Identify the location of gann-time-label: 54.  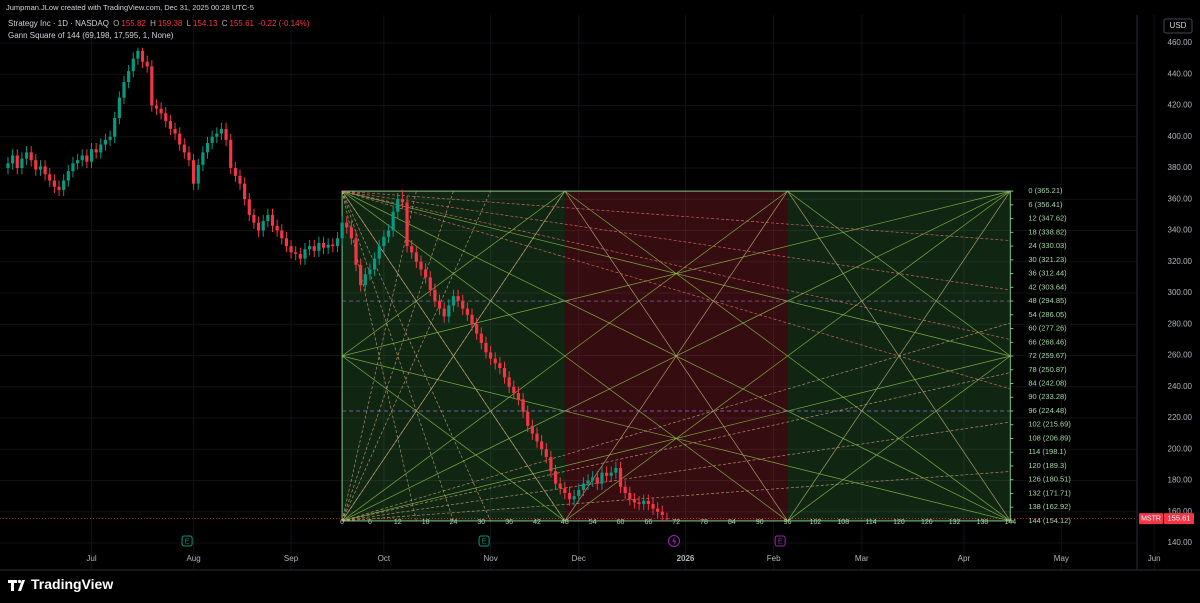
(593, 522).